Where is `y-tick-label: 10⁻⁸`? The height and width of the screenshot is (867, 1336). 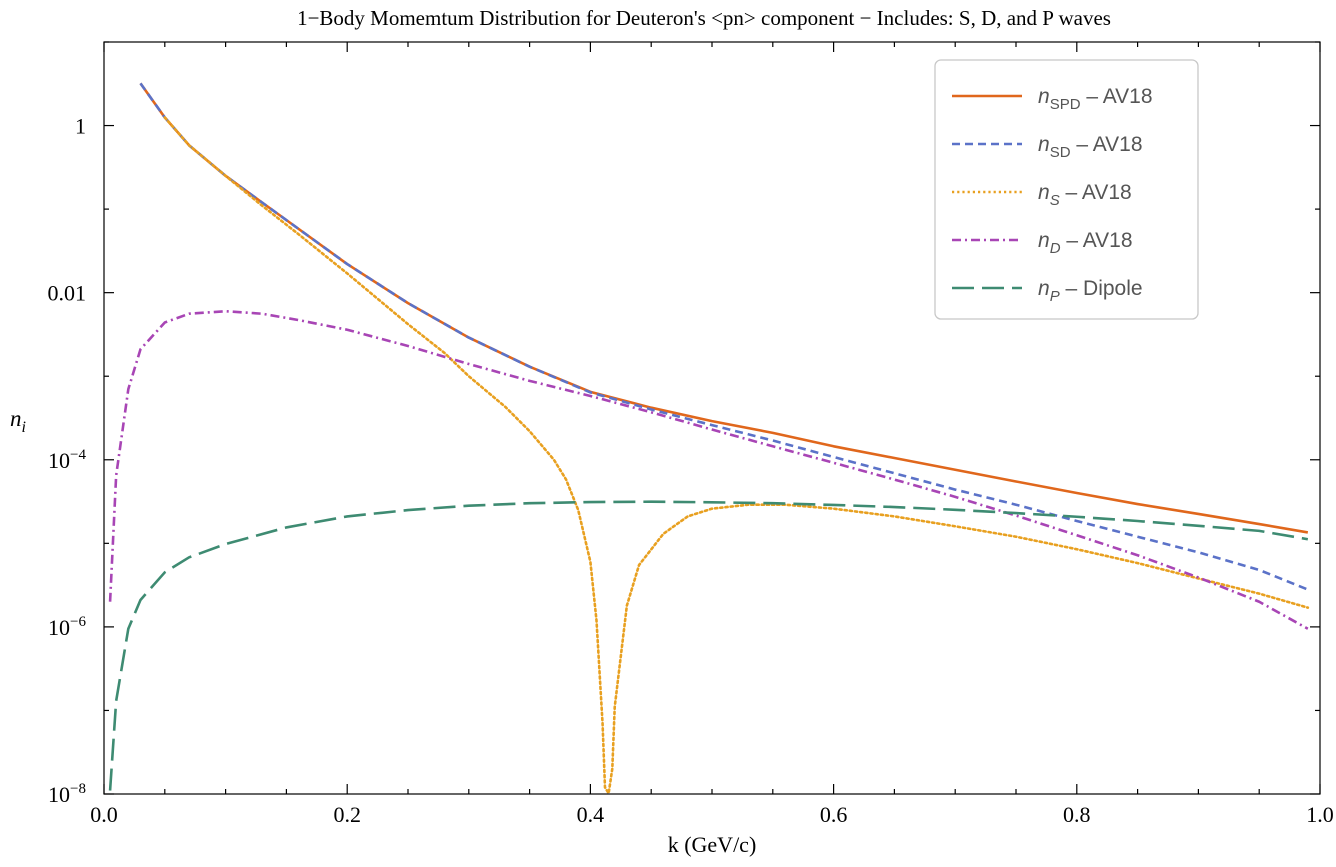
y-tick-label: 10⁻⁸ is located at coordinates (67, 794).